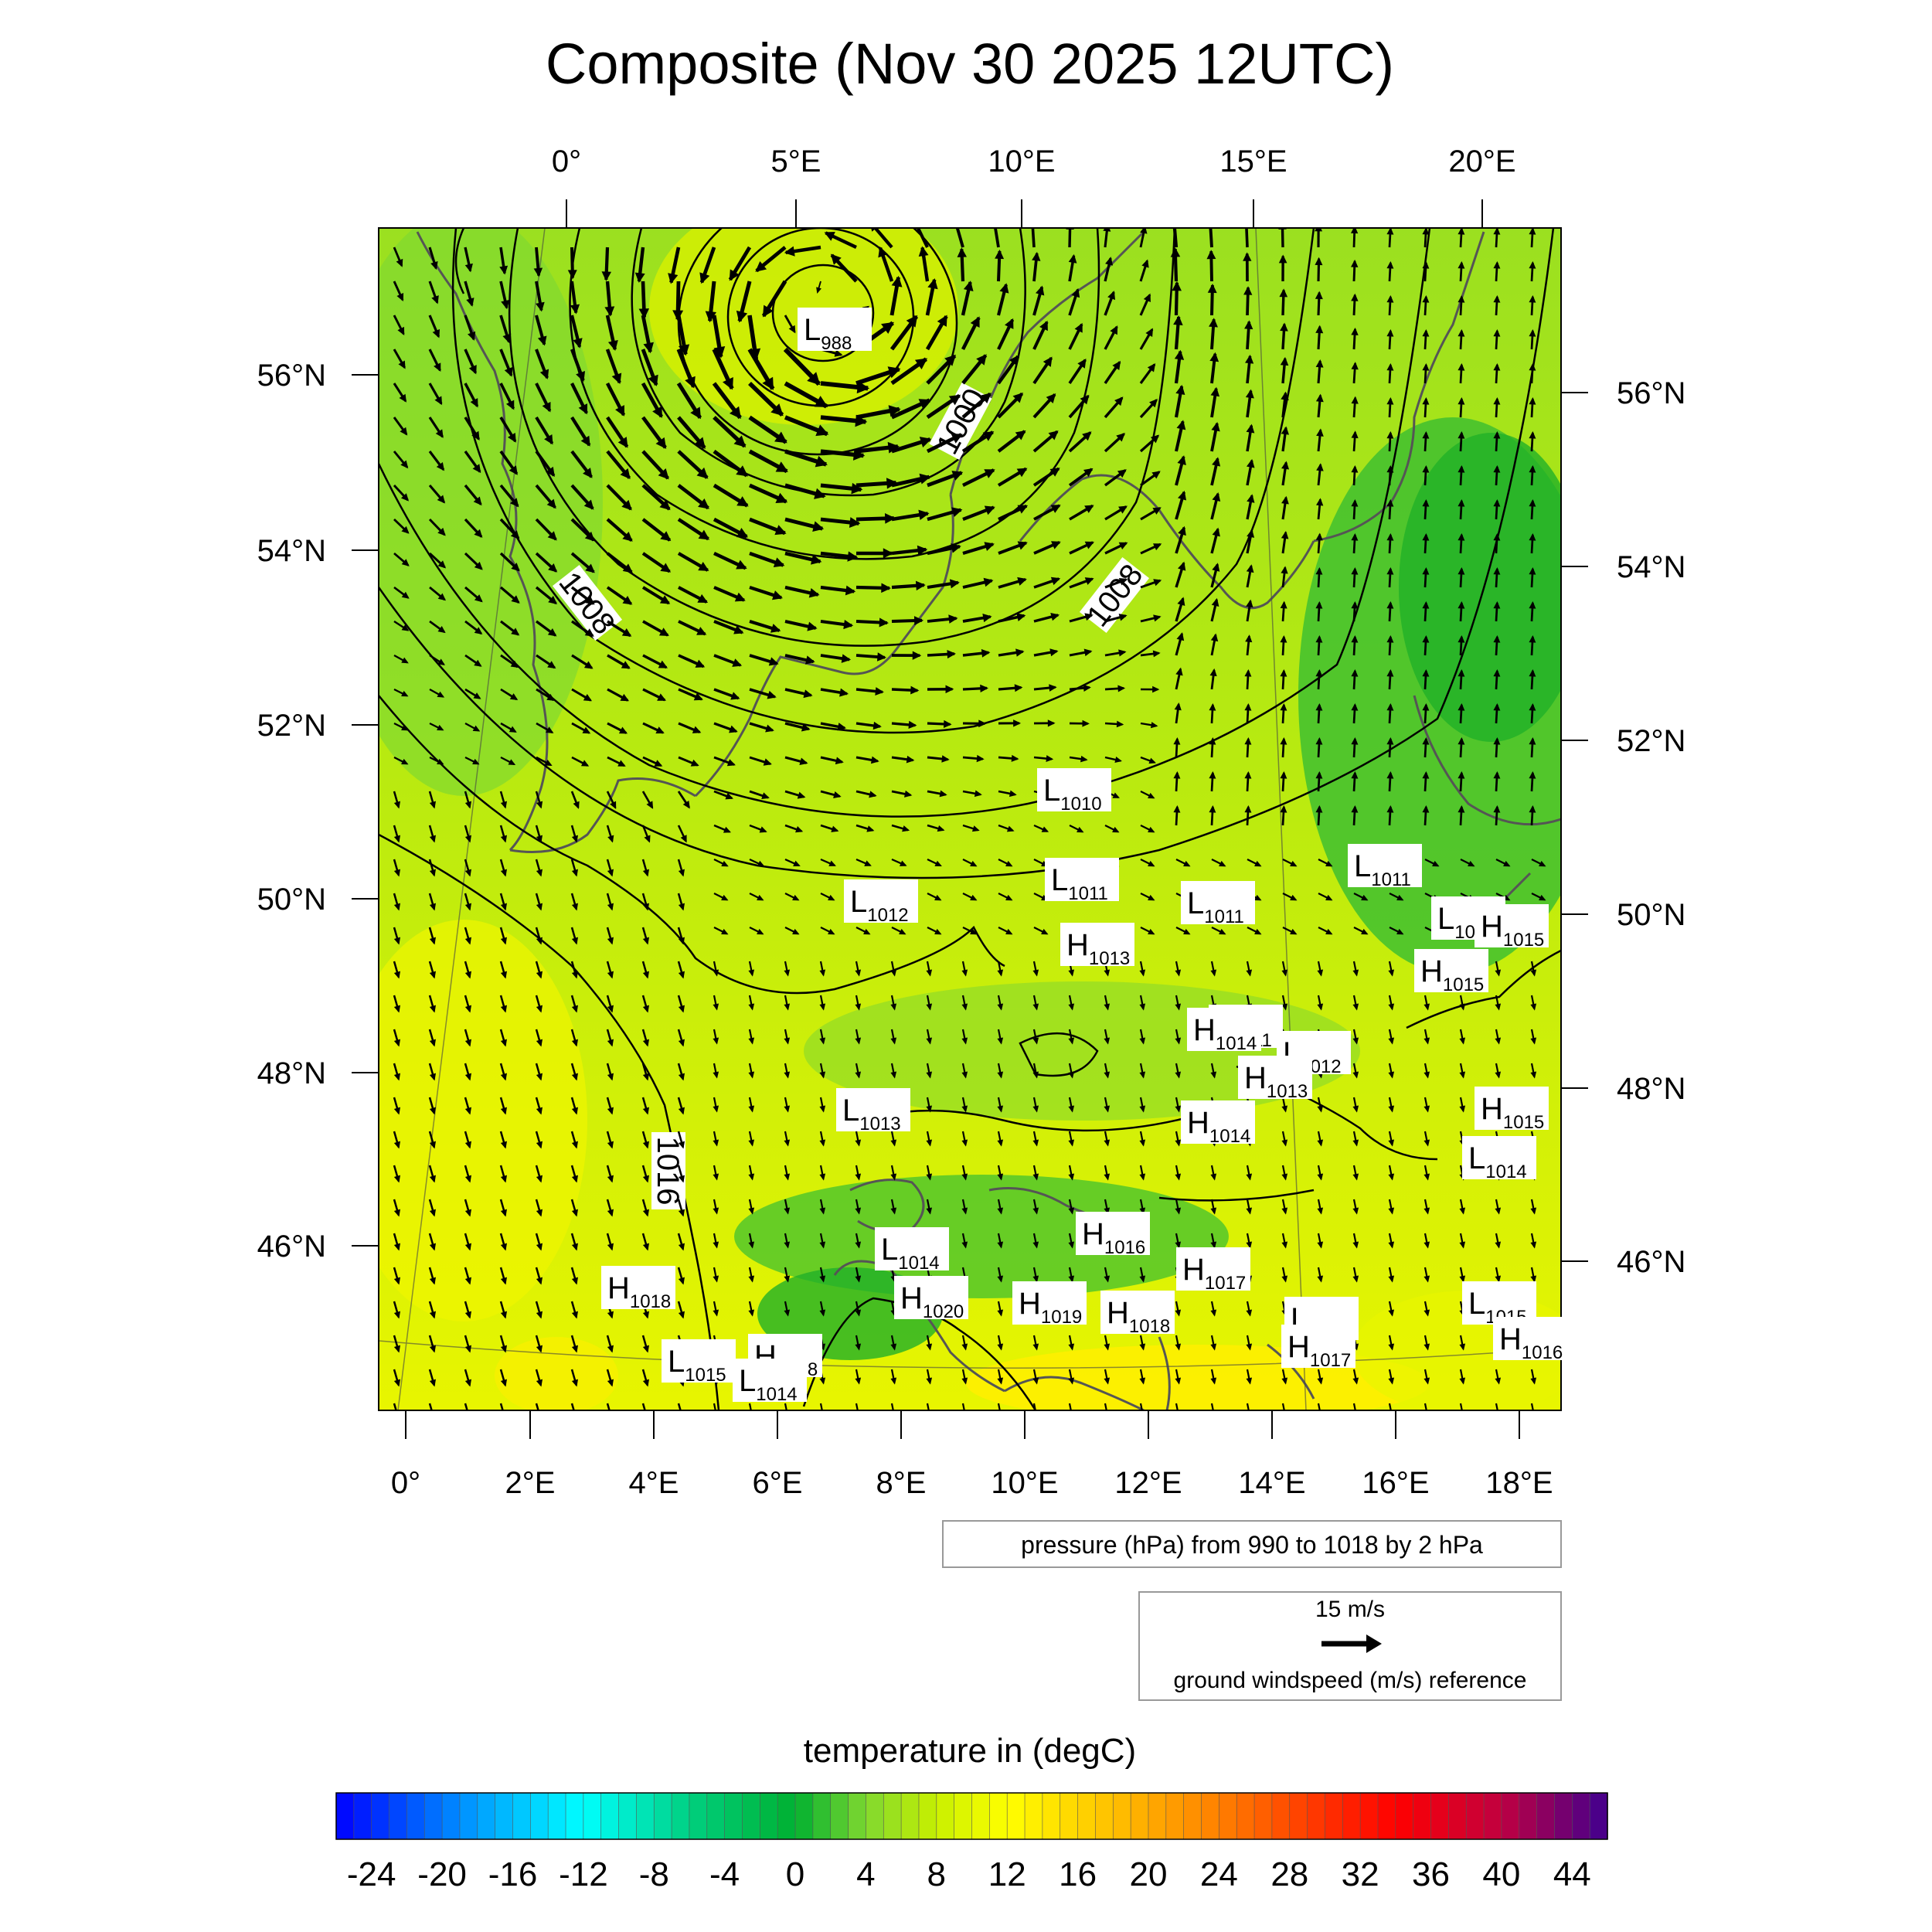 The width and height of the screenshot is (1932, 1932). Describe the element at coordinates (1501, 1874) in the screenshot. I see `colorbar-tick-label: 40` at that location.